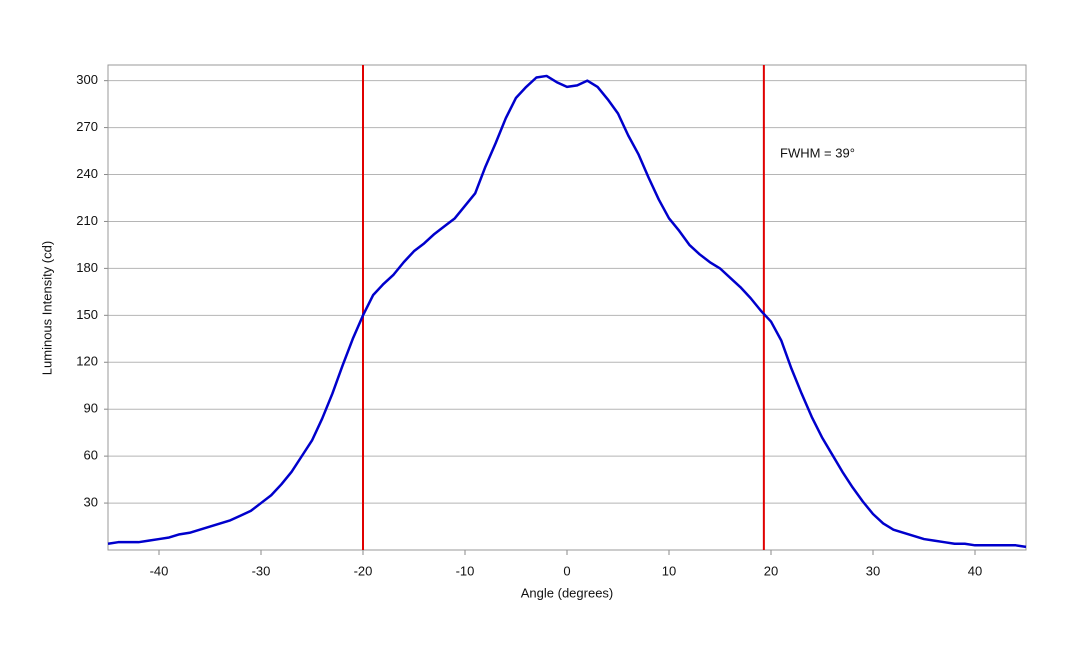  Describe the element at coordinates (363, 570) in the screenshot. I see `x-tick-label: -20` at that location.